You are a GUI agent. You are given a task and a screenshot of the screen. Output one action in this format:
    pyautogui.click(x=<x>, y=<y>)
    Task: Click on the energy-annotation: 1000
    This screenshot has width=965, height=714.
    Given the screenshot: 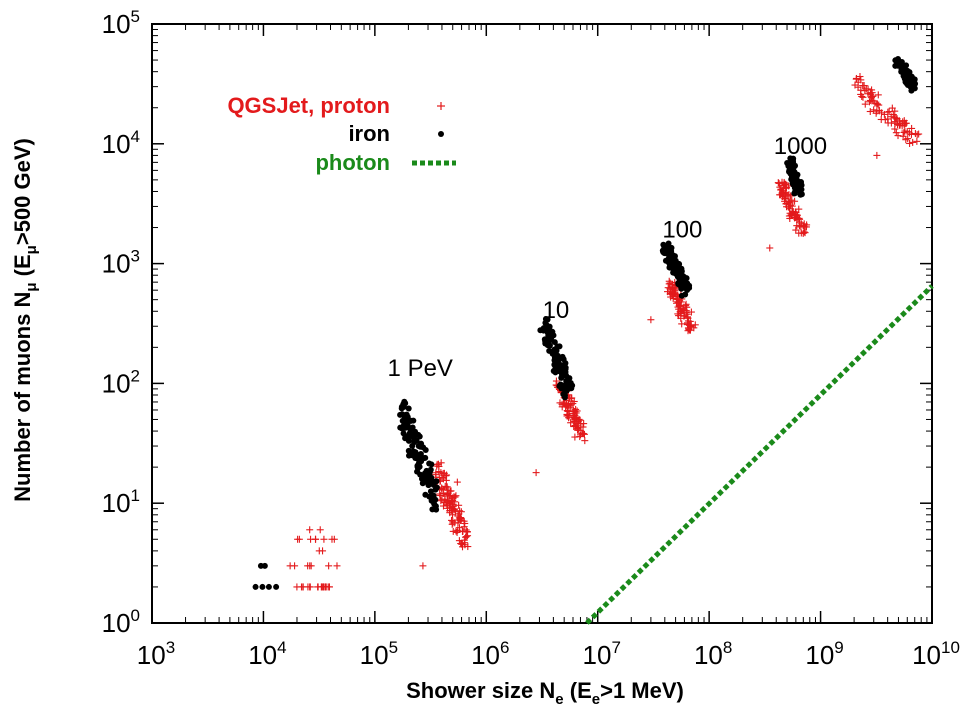 What is the action you would take?
    pyautogui.click(x=800, y=146)
    